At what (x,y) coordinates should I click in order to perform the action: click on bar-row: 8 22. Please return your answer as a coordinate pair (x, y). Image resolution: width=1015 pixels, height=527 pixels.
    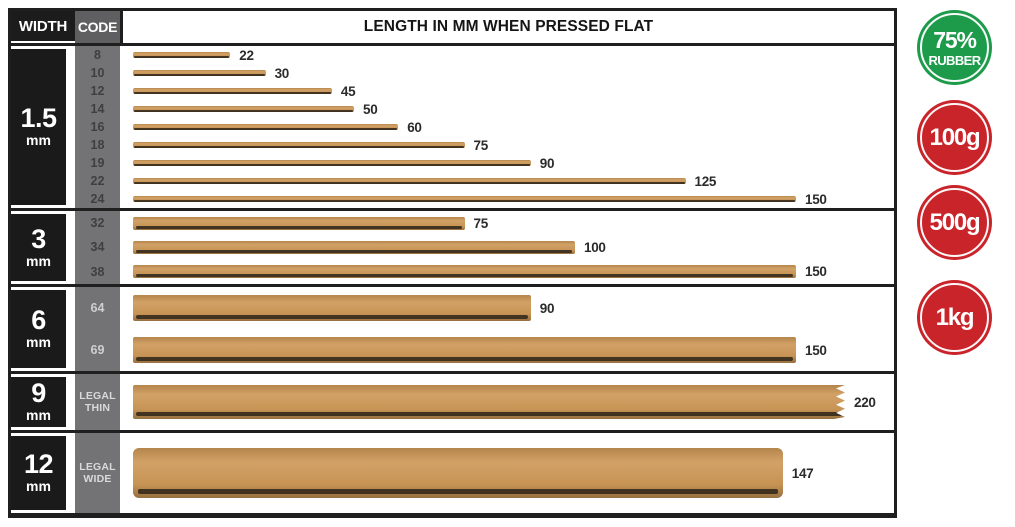
    Looking at the image, I should click on (484, 55).